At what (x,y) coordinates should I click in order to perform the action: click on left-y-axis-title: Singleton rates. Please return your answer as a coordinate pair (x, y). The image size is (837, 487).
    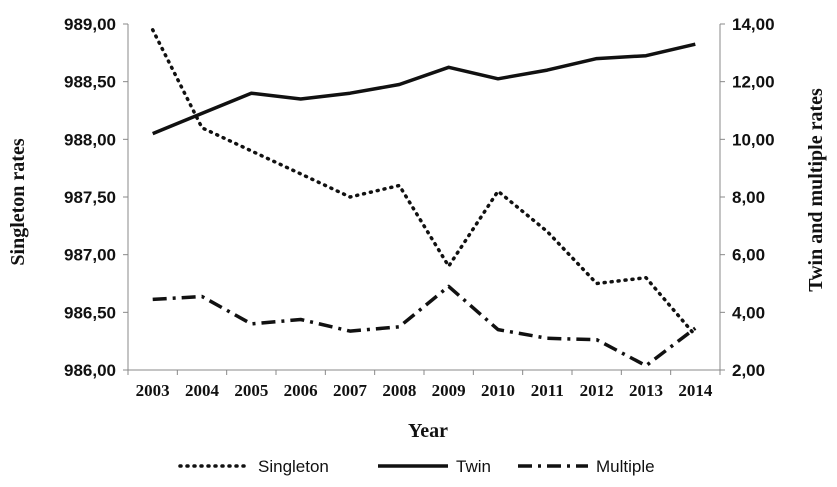
    Looking at the image, I should click on (18, 201).